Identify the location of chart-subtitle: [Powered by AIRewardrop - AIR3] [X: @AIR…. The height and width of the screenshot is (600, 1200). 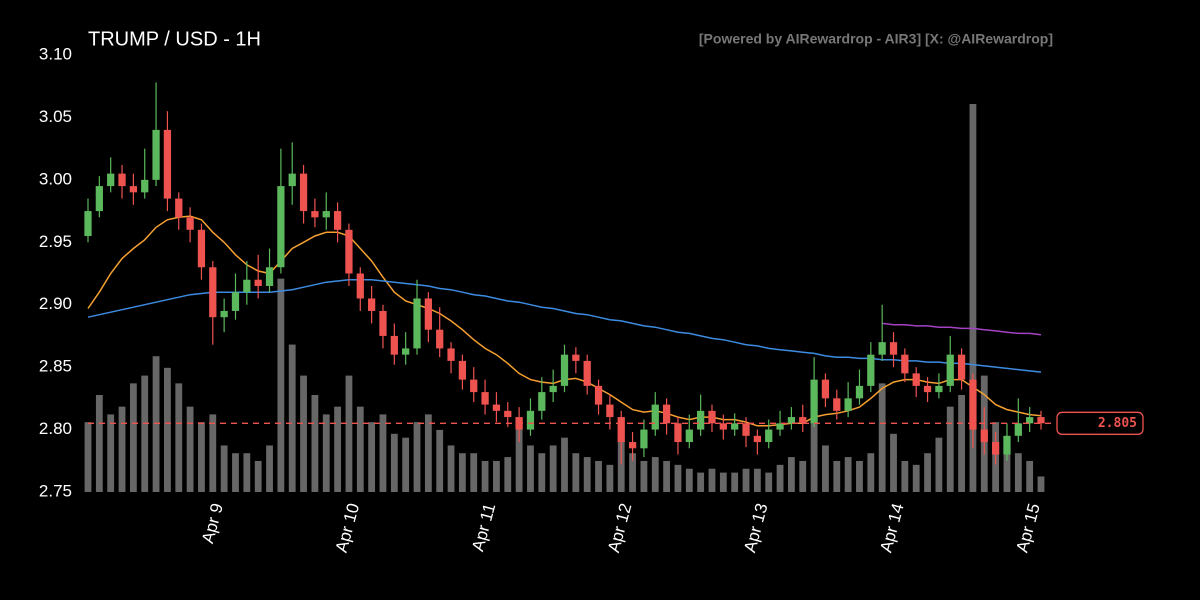
(876, 39).